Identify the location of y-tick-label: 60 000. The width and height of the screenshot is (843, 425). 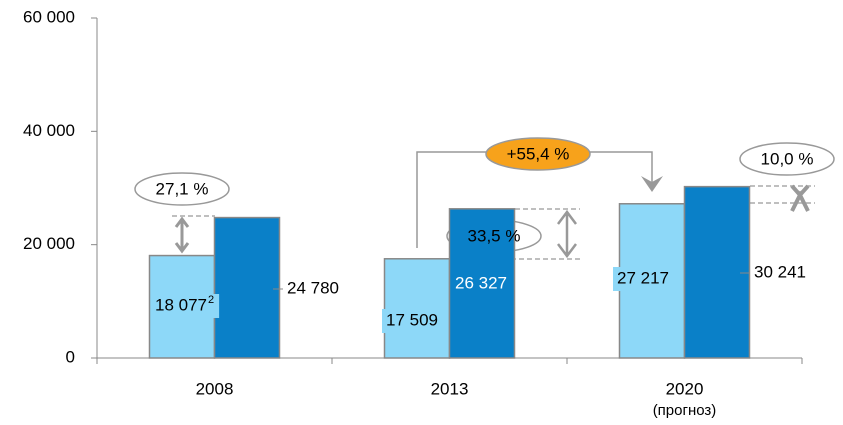
(49, 16).